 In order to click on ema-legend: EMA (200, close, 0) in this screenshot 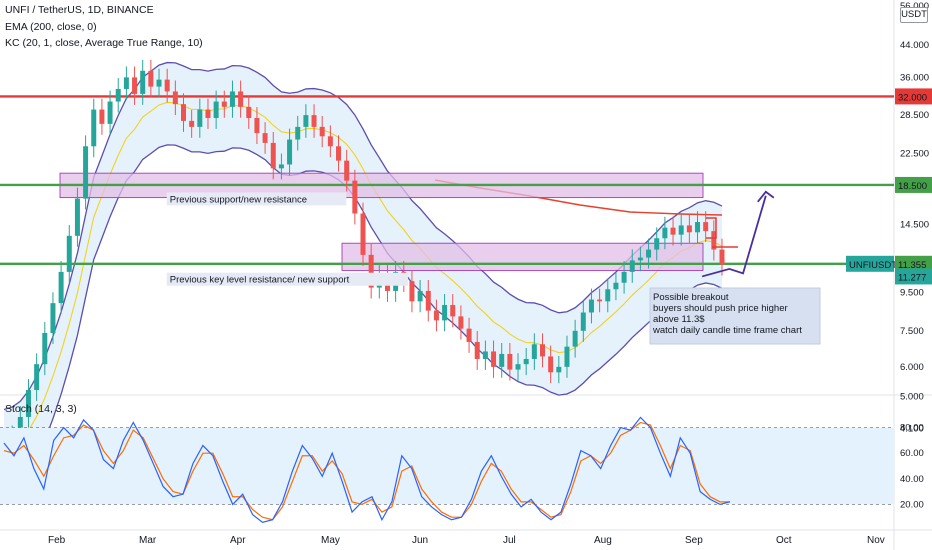, I will do `click(51, 27)`.